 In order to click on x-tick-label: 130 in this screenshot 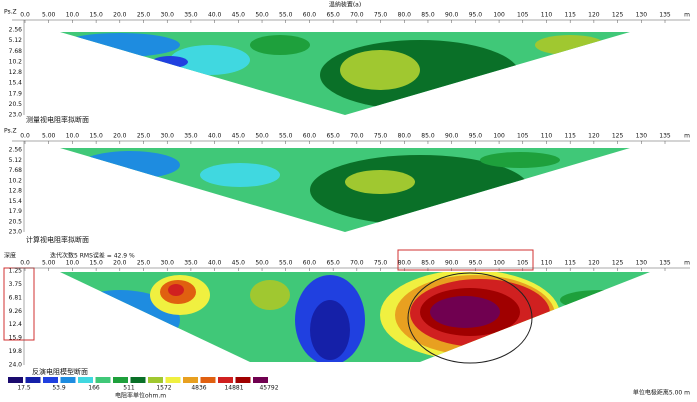, I will do `click(642, 15)`.